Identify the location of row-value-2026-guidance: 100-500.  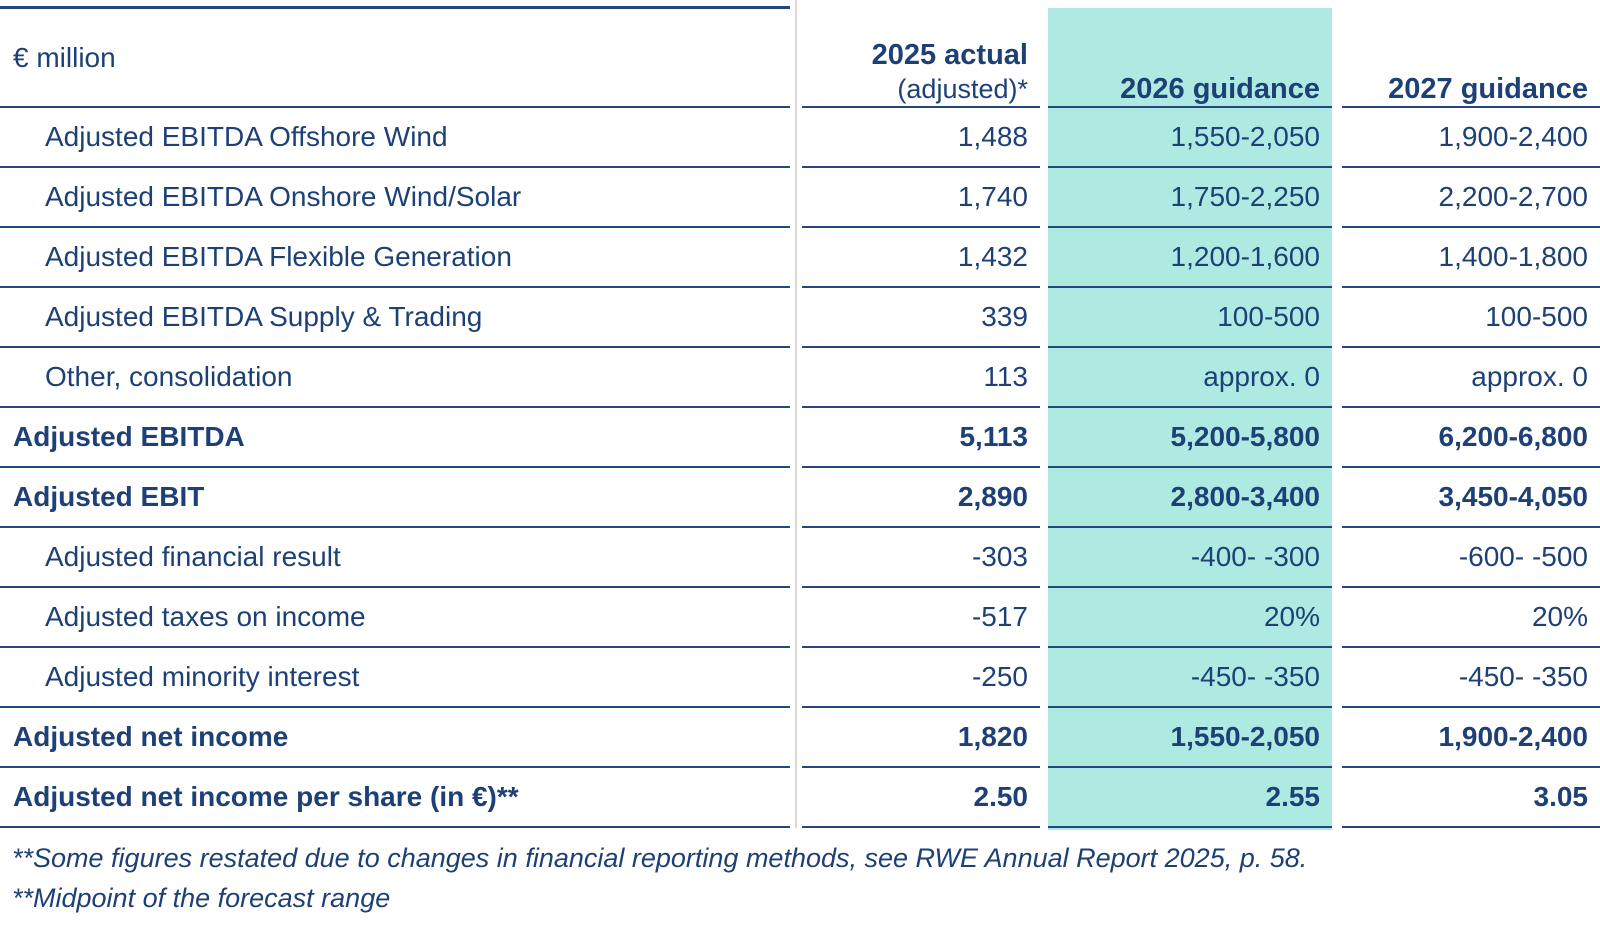
(1190, 318).